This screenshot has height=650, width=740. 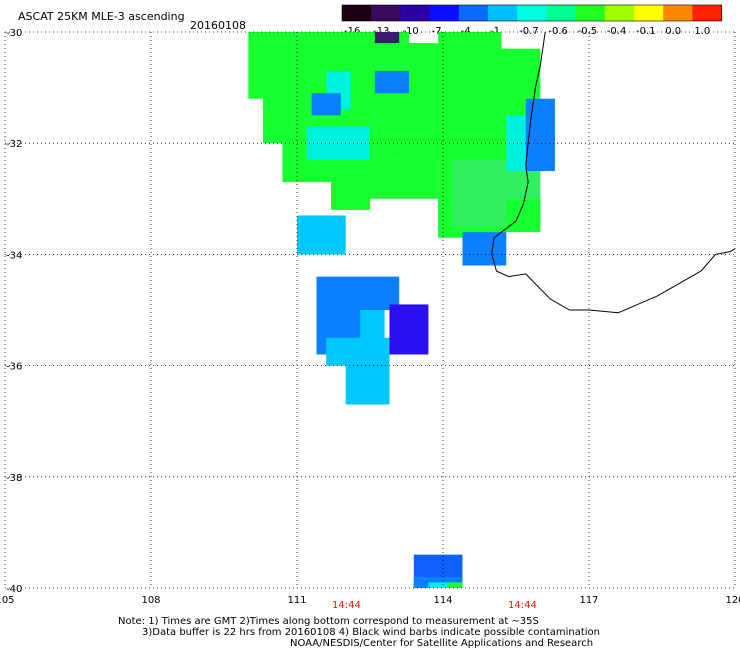 I want to click on latitude-tick-label: -32, so click(x=14, y=144).